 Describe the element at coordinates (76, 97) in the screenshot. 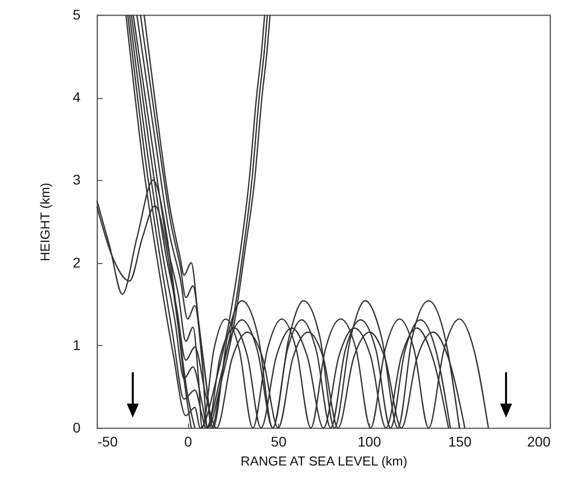

I see `y-tick-label: 4` at that location.